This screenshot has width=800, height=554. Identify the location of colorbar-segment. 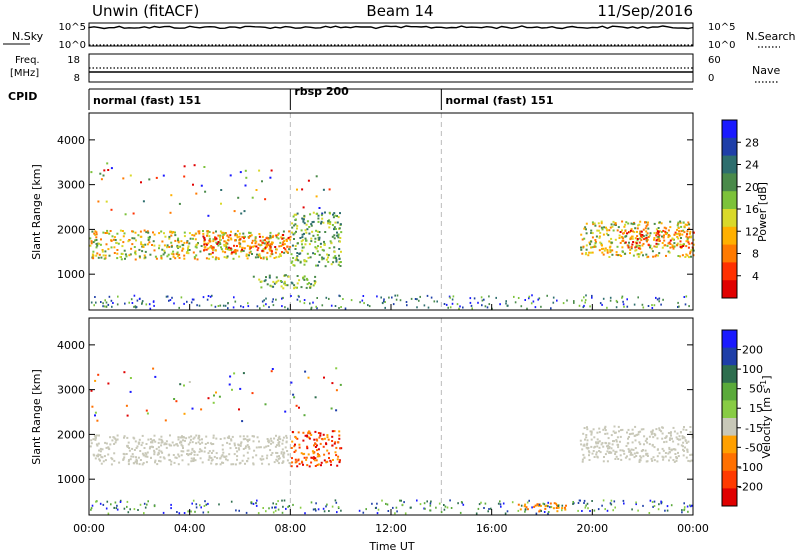
(729, 182).